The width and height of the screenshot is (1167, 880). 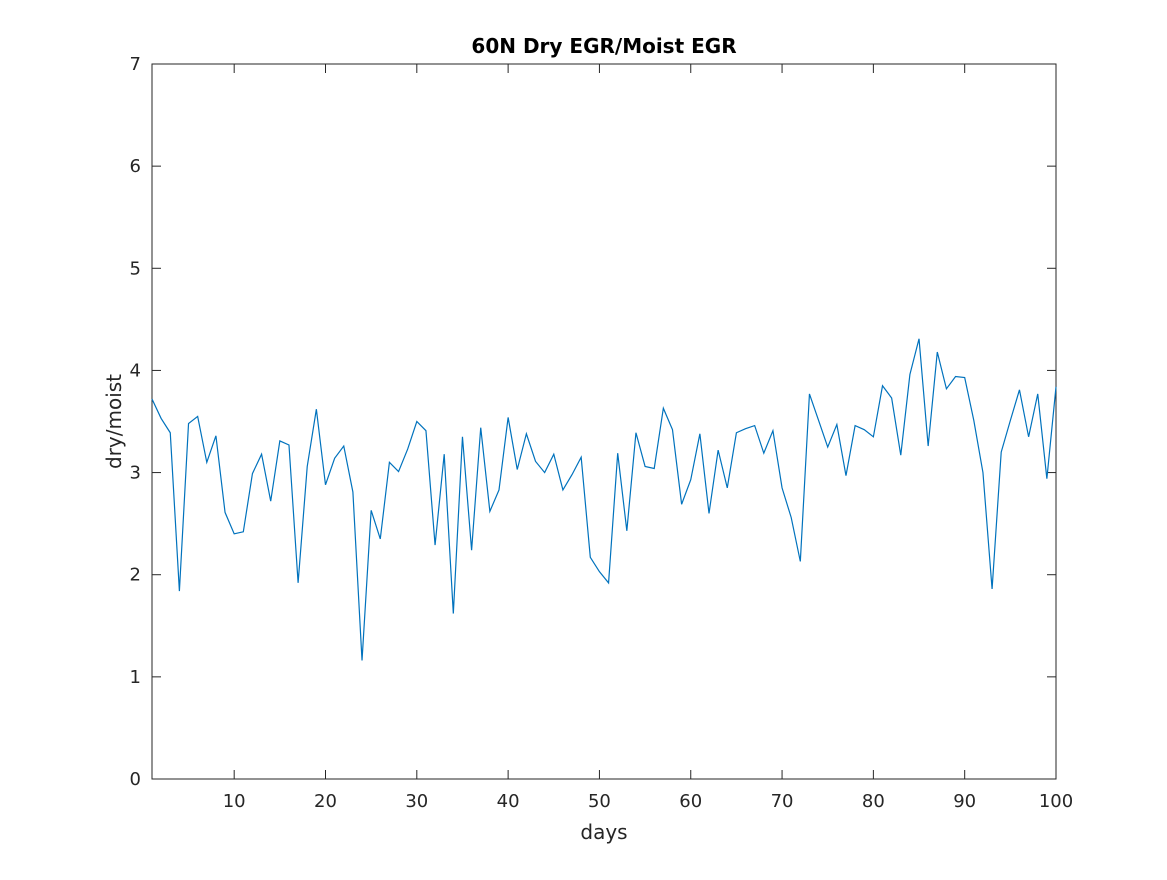 What do you see at coordinates (599, 801) in the screenshot?
I see `x-tick-label: 50` at bounding box center [599, 801].